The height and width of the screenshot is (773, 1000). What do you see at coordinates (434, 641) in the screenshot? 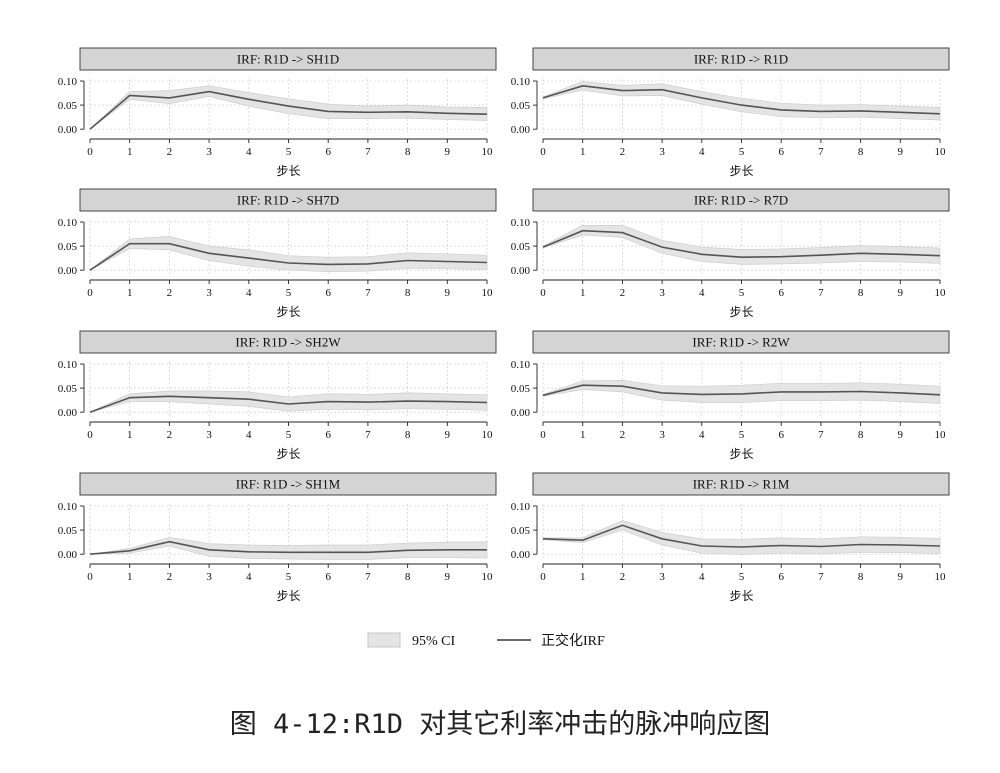
I see `legend-ci-label: 95% CI` at bounding box center [434, 641].